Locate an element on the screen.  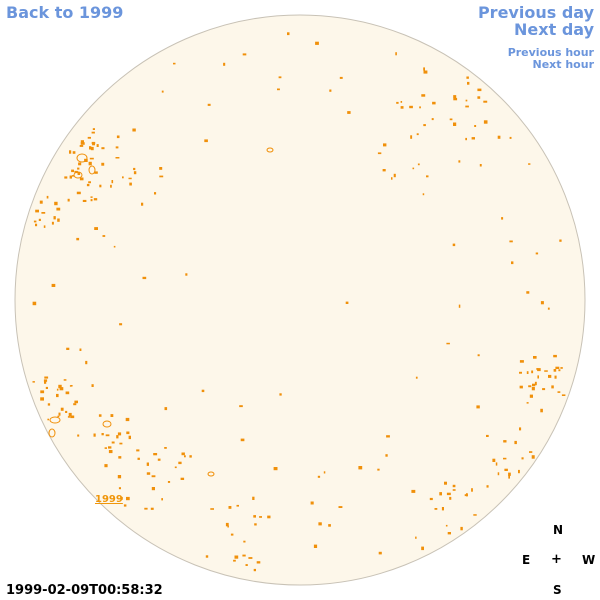
magnetic-feature-contour is located at coordinates (92, 170).